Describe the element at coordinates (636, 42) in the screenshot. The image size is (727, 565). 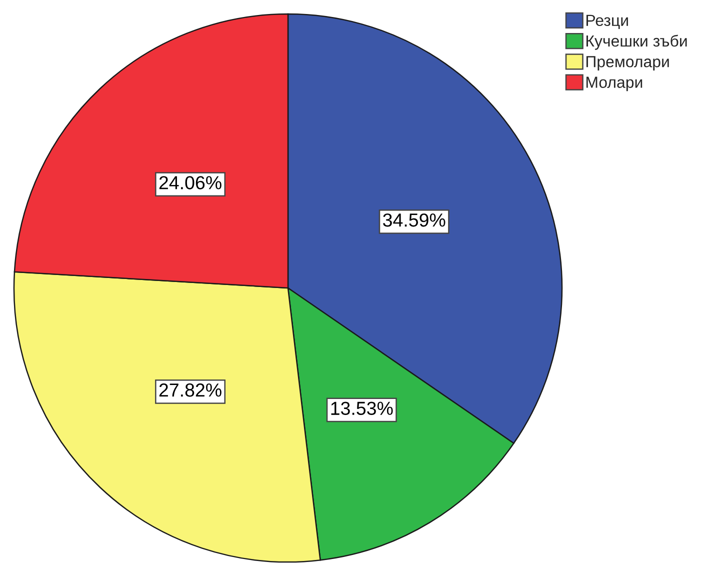
I see `legend-label: Кучешки зъби` at that location.